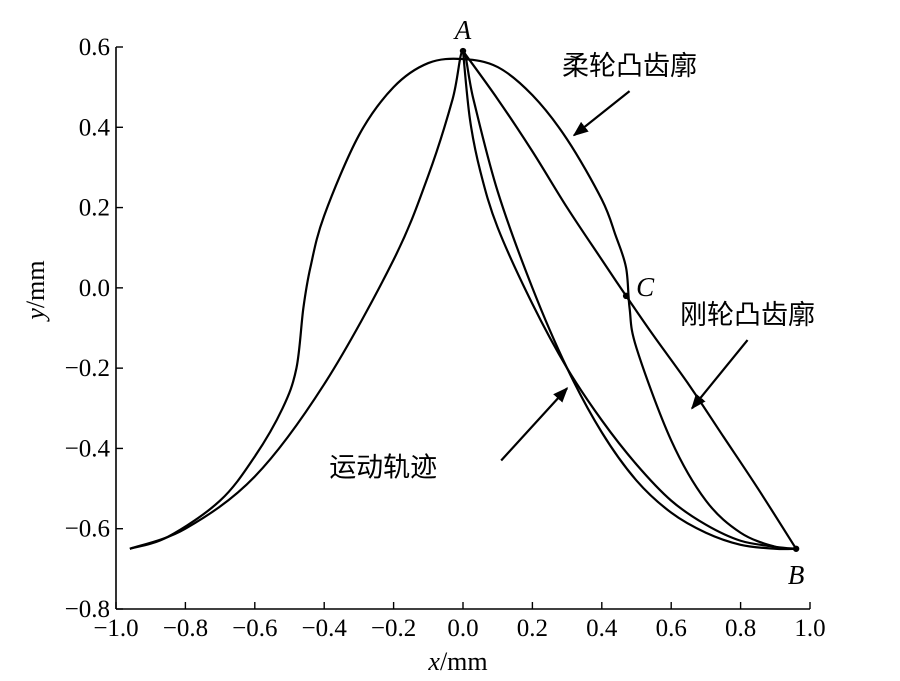 This screenshot has height=681, width=900. I want to click on point-label-b: B, so click(796, 575).